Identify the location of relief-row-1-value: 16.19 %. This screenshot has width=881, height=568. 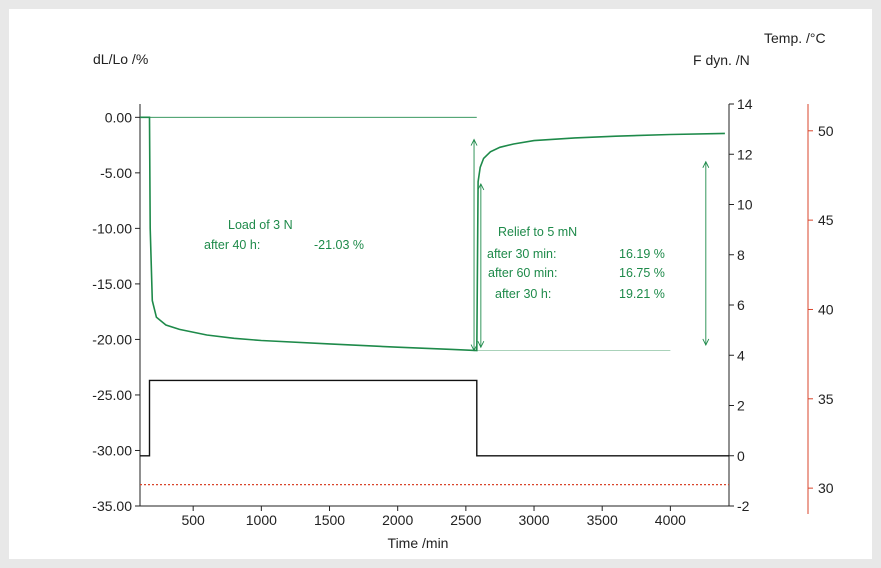
(642, 254).